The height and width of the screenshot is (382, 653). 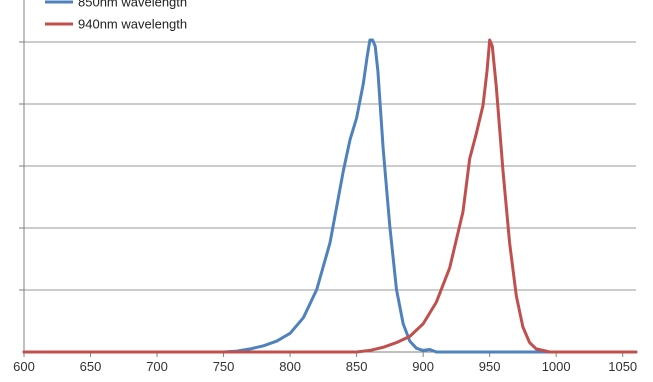 I want to click on x-axis: 600 650 700 750 800 850 900 950 1000 1050, so click(x=325, y=362).